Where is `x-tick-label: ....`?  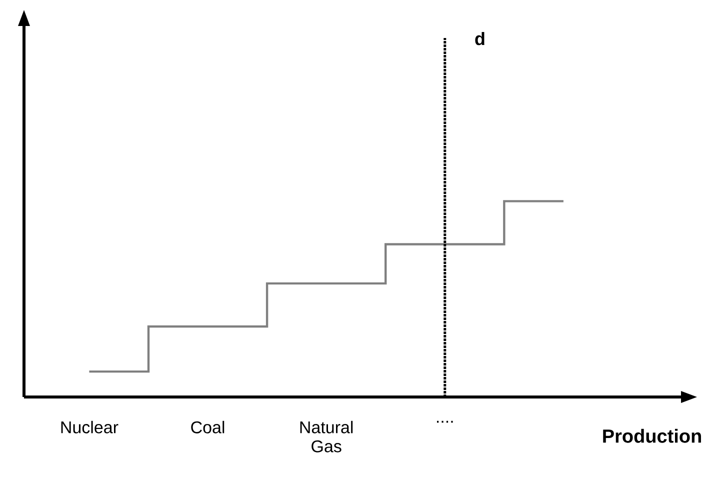 x-tick-label: .... is located at coordinates (445, 421).